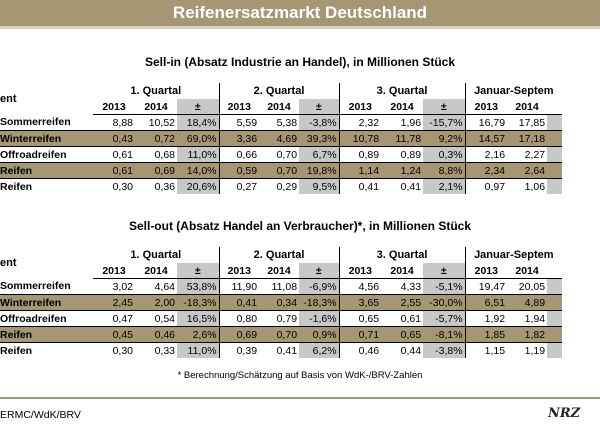 Image resolution: width=600 pixels, height=431 pixels. Describe the element at coordinates (114, 334) in the screenshot. I see `value-cell: 0,45` at that location.